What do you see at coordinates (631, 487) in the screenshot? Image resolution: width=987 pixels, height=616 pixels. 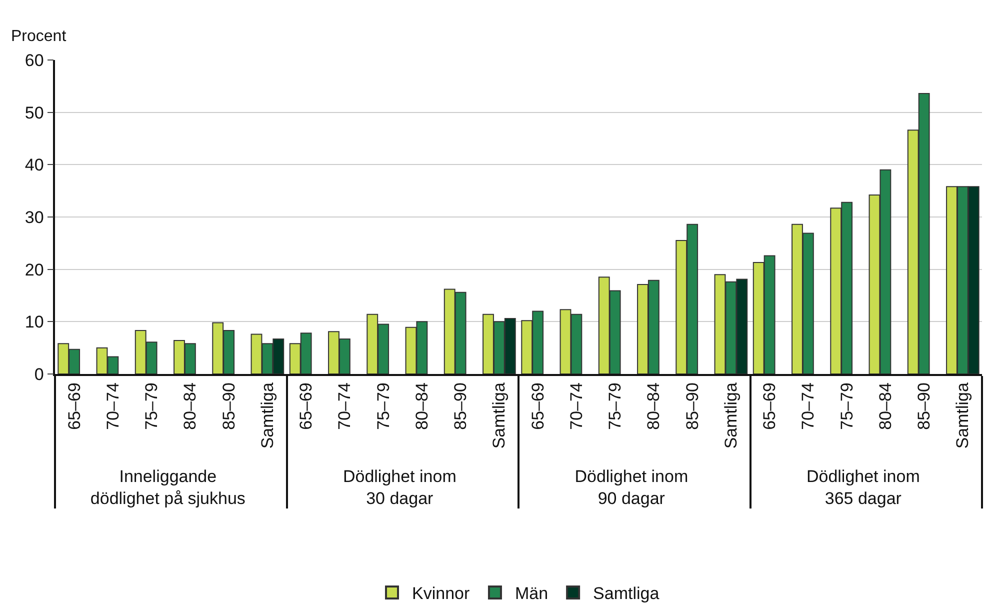 I see `text: Dödlighet inom 90 dagar` at bounding box center [631, 487].